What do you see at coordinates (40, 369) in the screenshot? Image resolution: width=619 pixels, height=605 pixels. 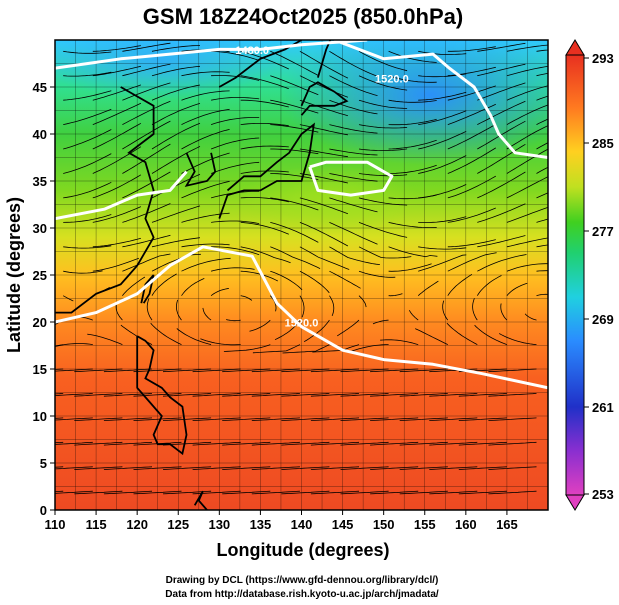 I see `y-tick-label: 15` at bounding box center [40, 369].